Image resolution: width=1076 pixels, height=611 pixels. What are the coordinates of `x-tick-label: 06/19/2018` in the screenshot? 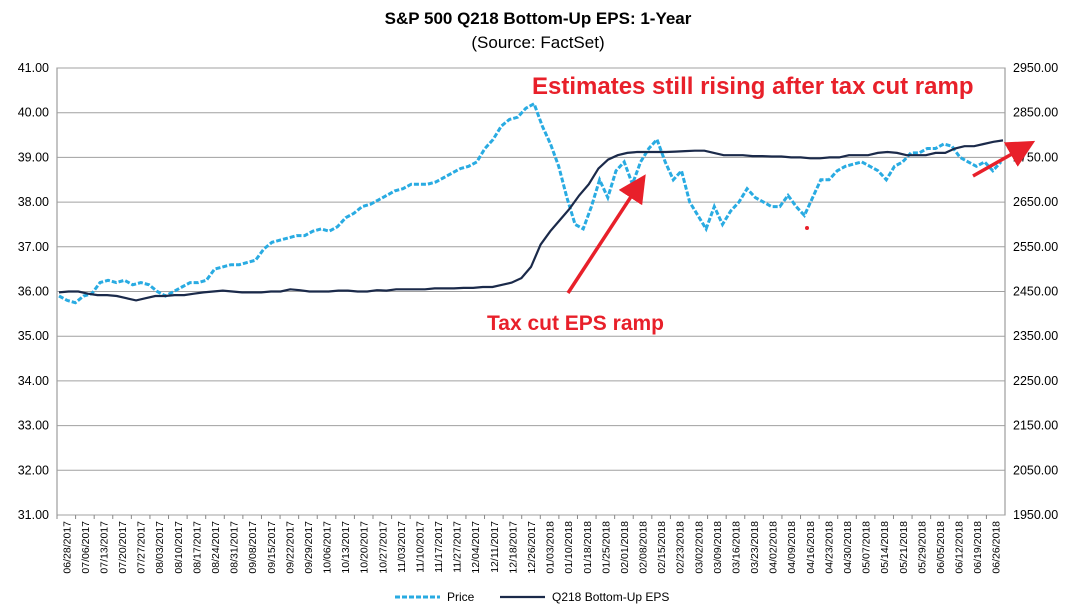 It's located at (978, 547).